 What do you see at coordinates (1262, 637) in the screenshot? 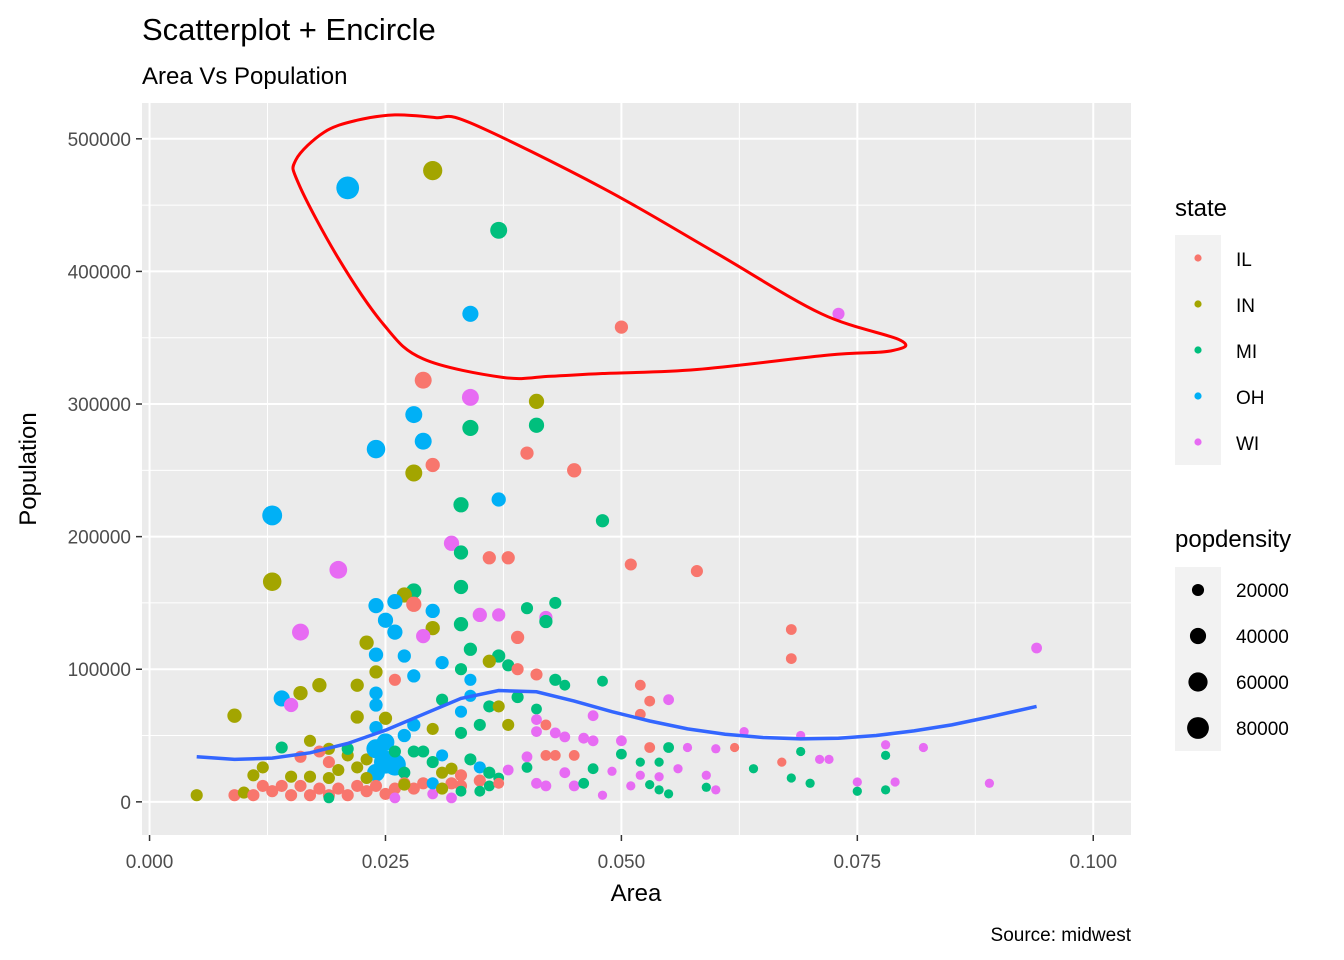
I see `legend-size-label: 40000` at bounding box center [1262, 637].